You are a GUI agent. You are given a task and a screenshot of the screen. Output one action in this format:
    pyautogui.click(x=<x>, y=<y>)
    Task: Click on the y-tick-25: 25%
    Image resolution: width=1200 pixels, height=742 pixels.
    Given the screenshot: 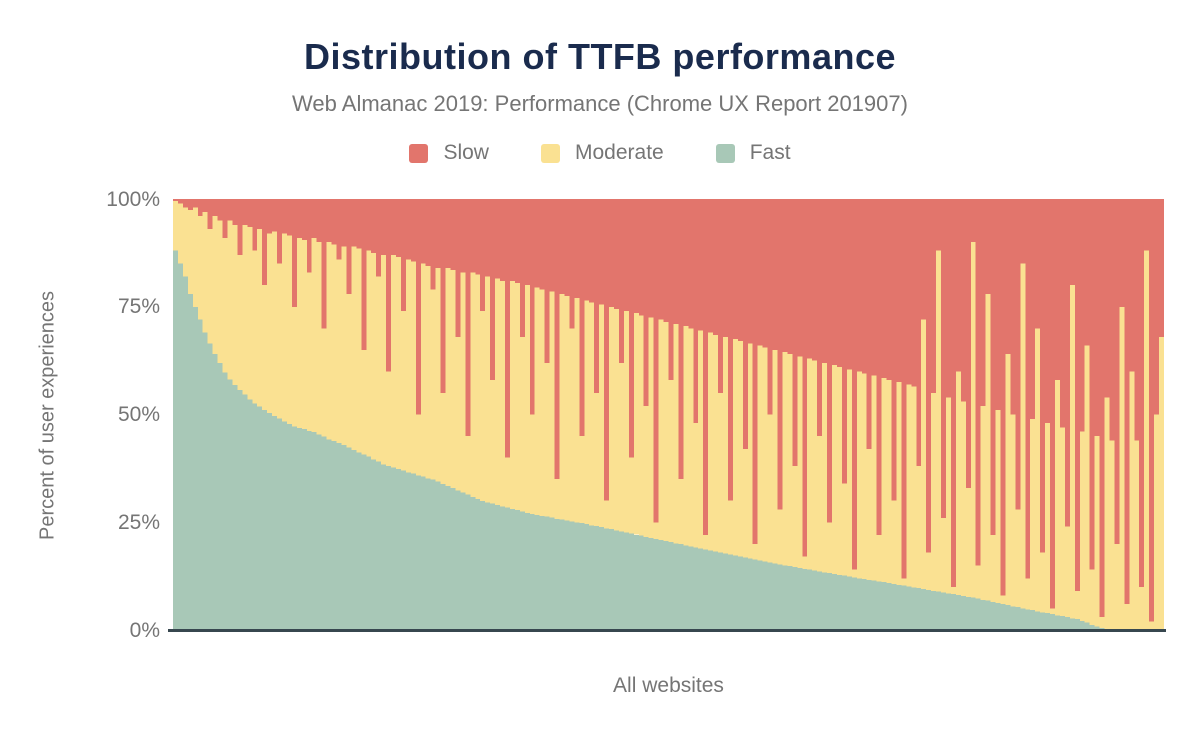 What is the action you would take?
    pyautogui.click(x=138, y=522)
    